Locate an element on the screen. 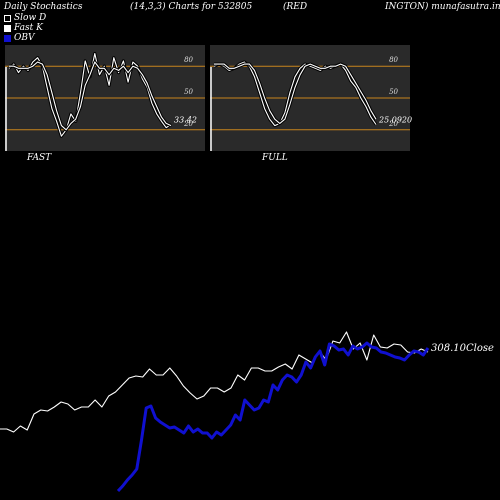 The height and width of the screenshot is (500, 500). legend-obv: OBV is located at coordinates (19, 38).